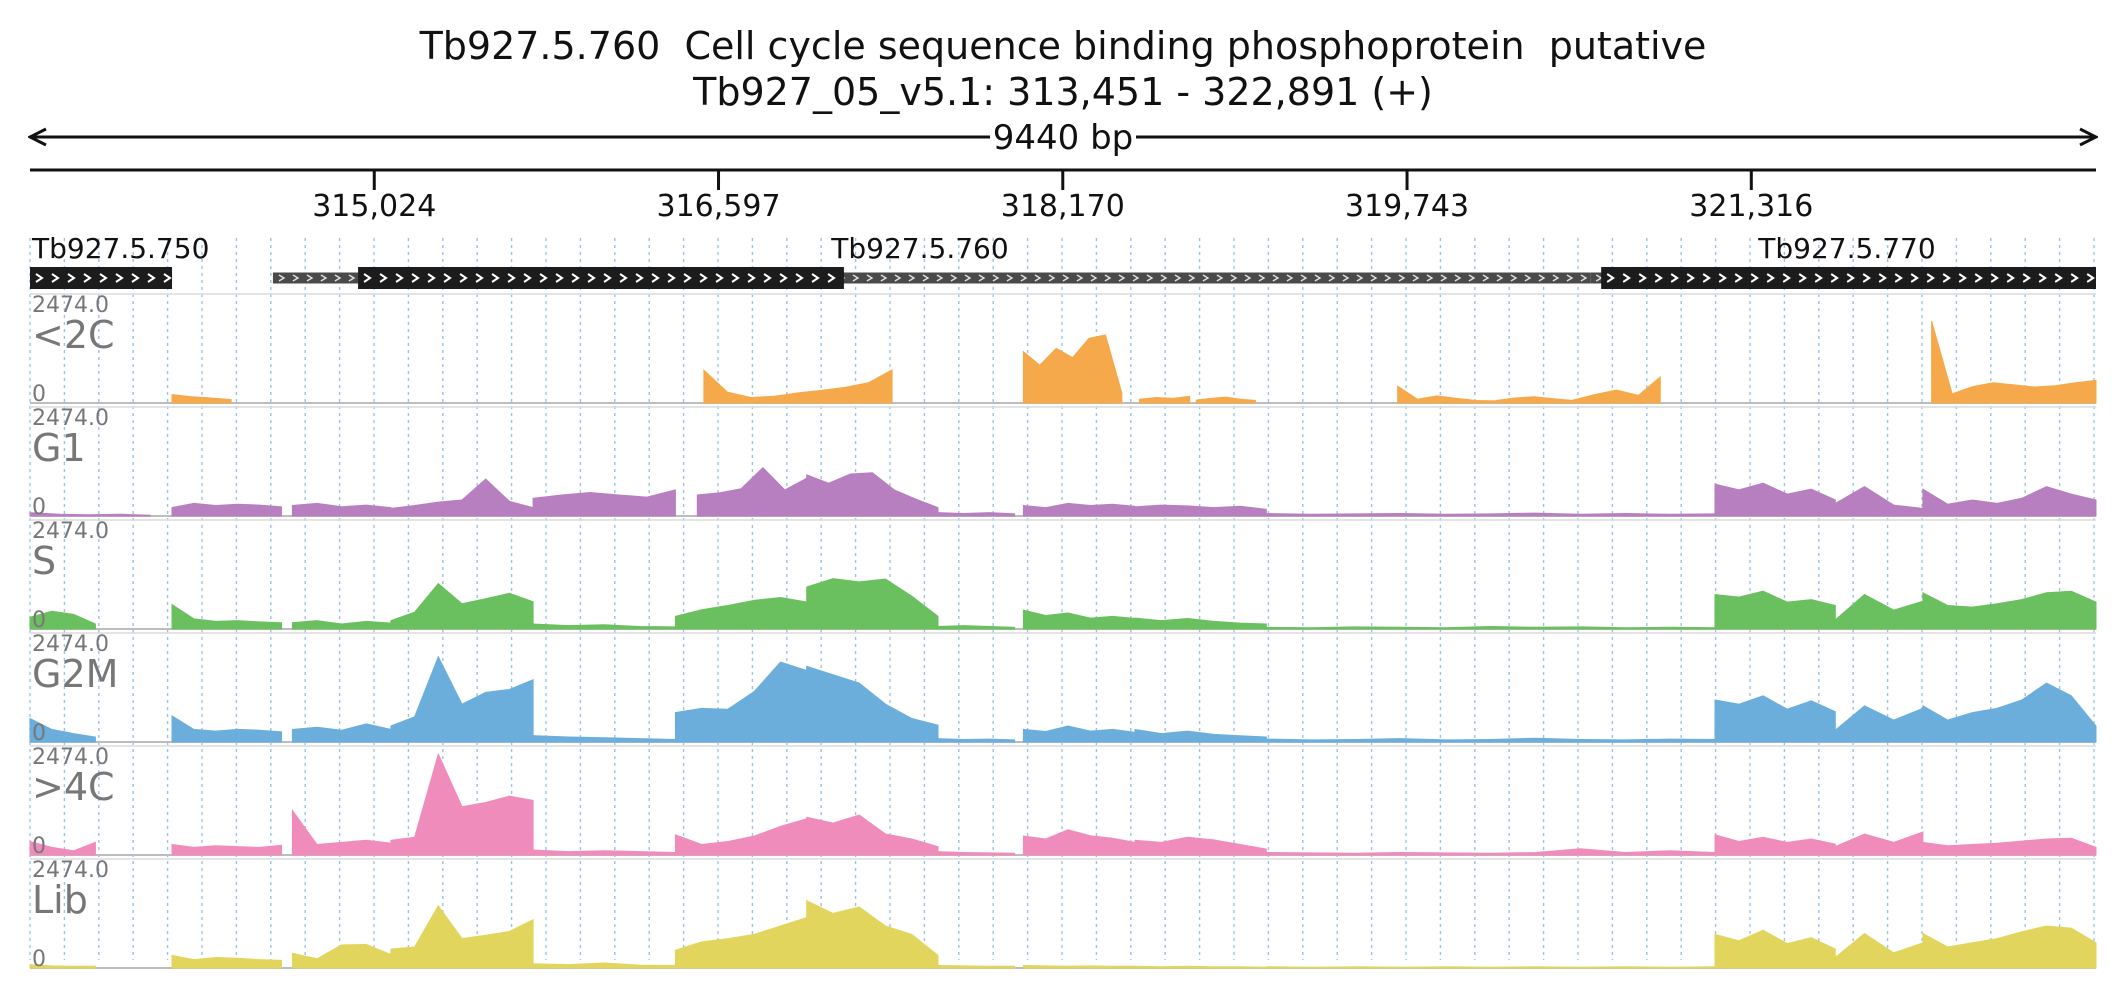 The image size is (2126, 1000). What do you see at coordinates (1751, 206) in the screenshot?
I see `x-tick-label: 321,316` at bounding box center [1751, 206].